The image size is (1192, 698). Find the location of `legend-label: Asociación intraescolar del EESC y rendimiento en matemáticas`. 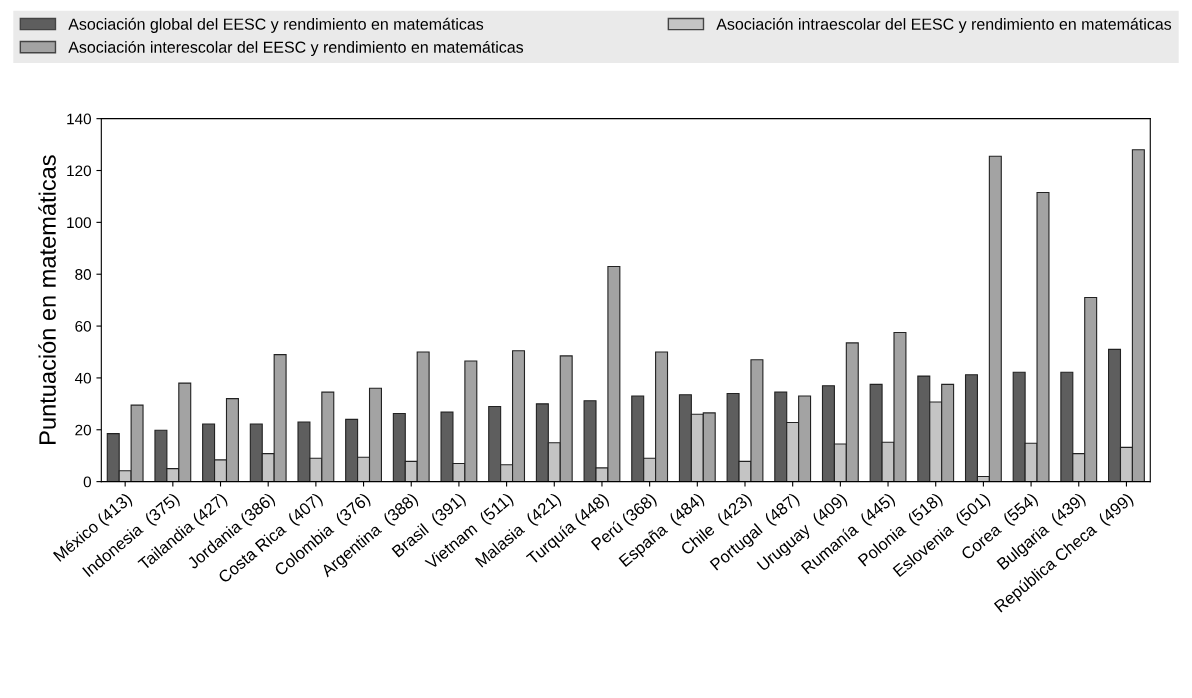

legend-label: Asociación intraescolar del EESC y rendimiento en matemáticas is located at coordinates (944, 25).